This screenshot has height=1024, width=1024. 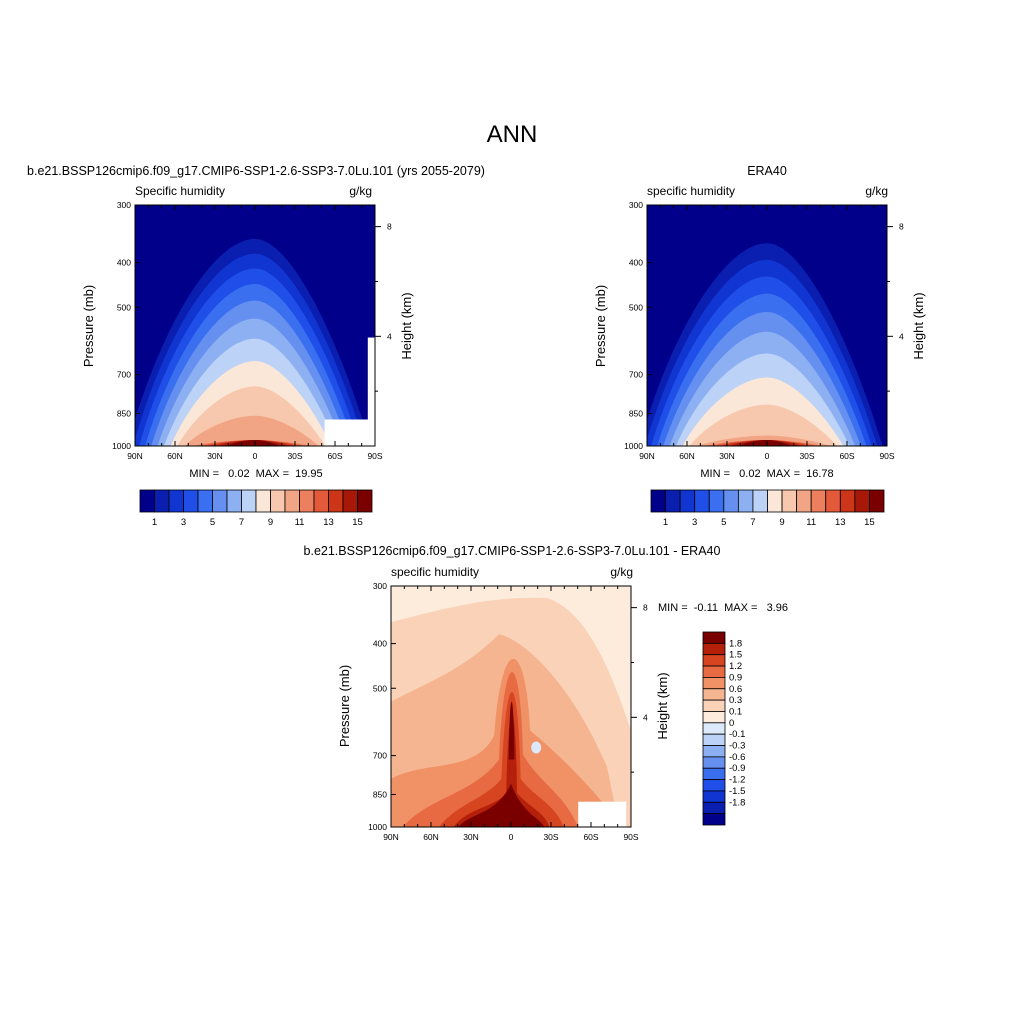 I want to click on colorbar-label: -1.5, so click(x=737, y=791).